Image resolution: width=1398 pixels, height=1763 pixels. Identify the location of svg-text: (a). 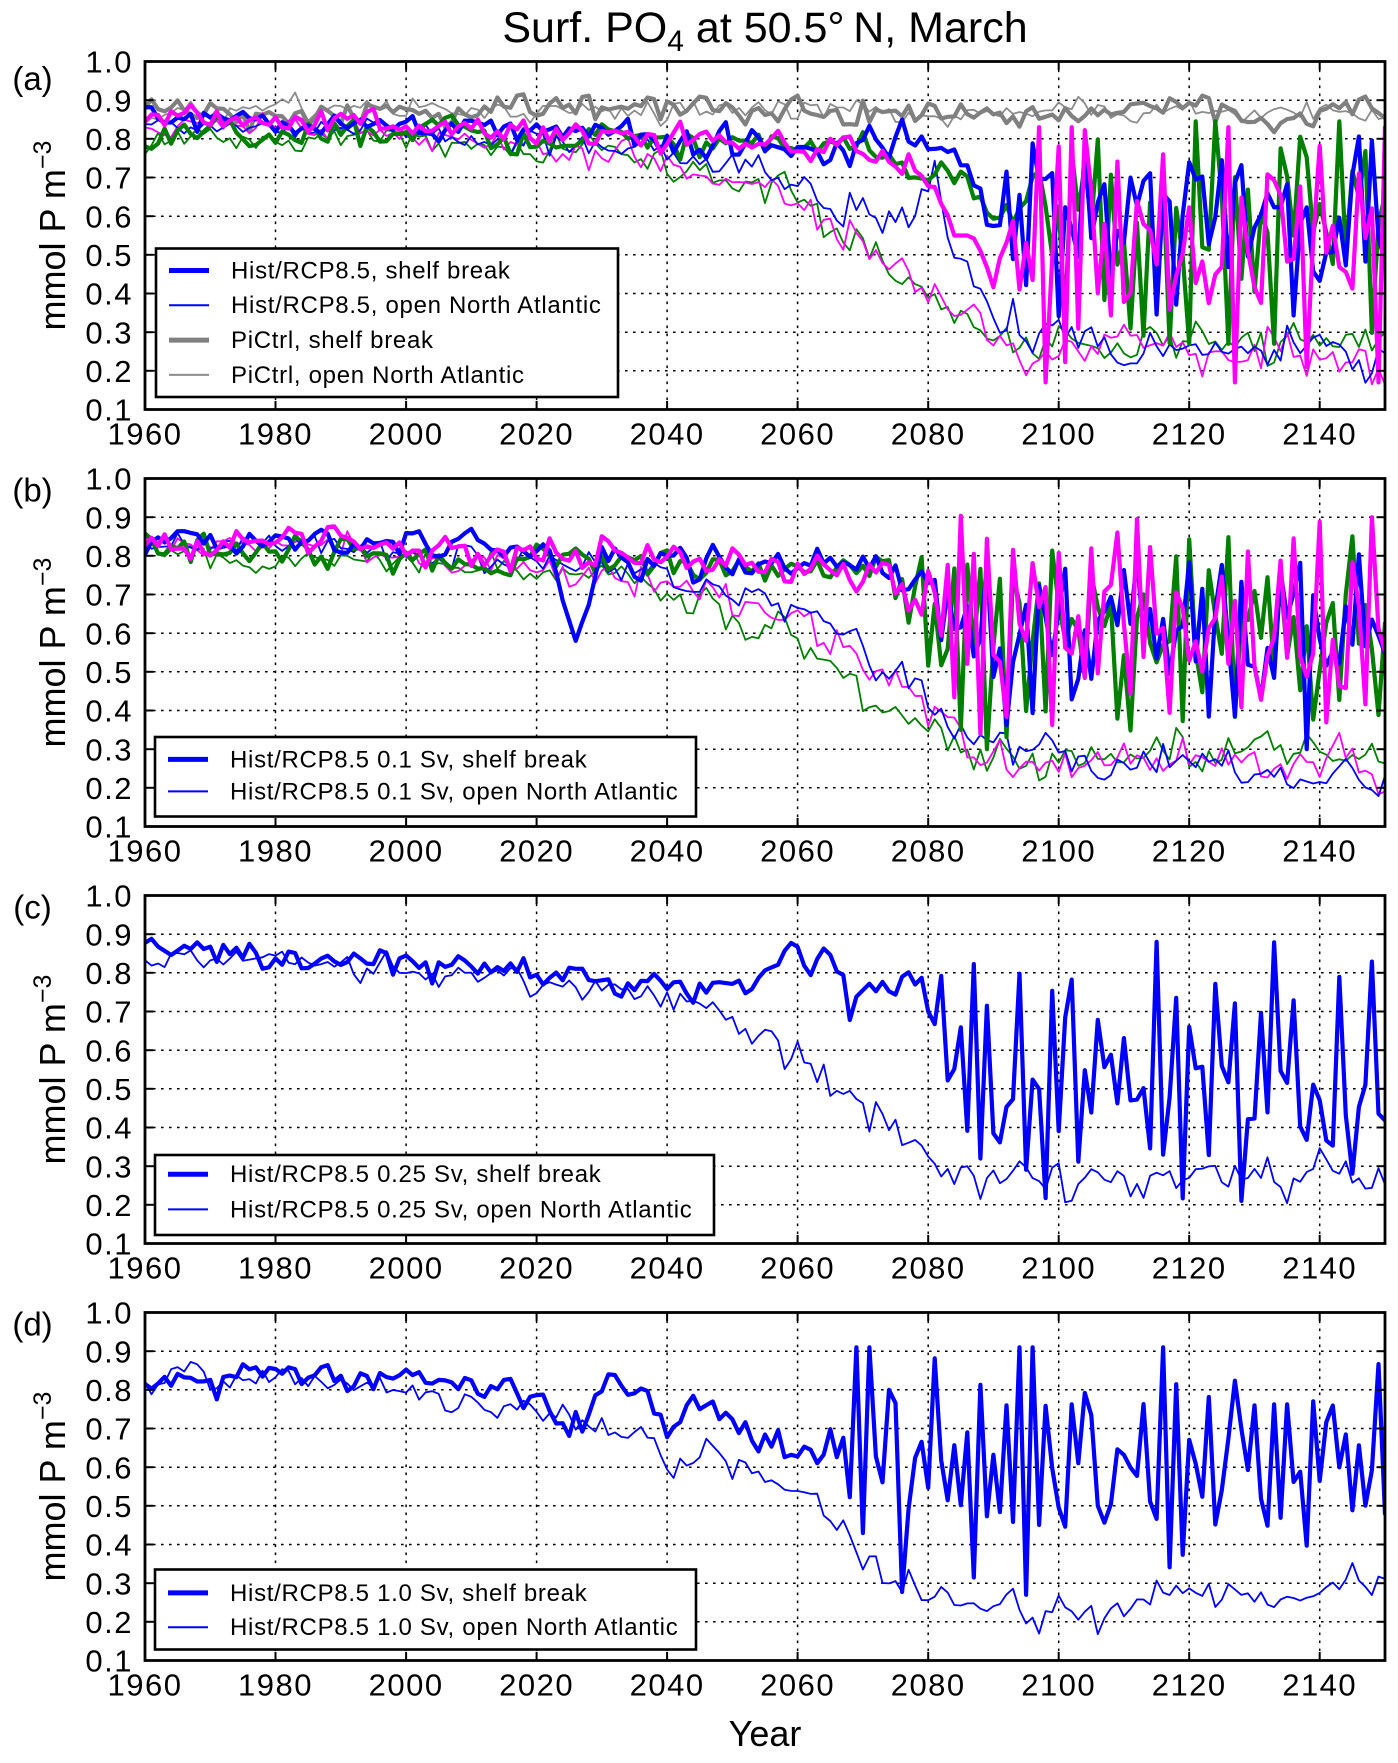
(32, 78).